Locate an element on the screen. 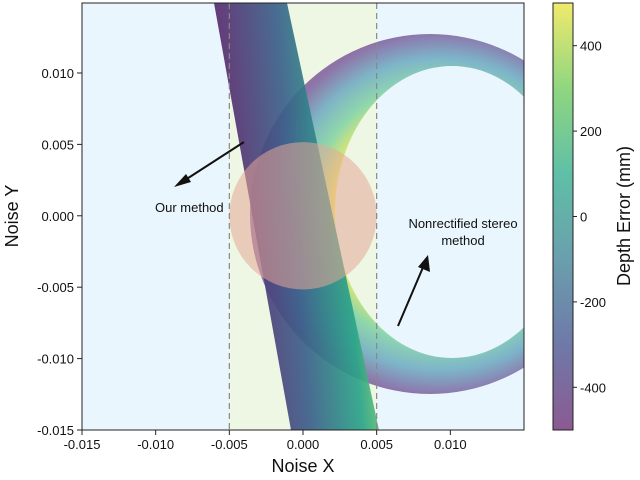 This screenshot has height=480, width=640. colorbar-label: Depth Error (mm) is located at coordinates (624, 216).